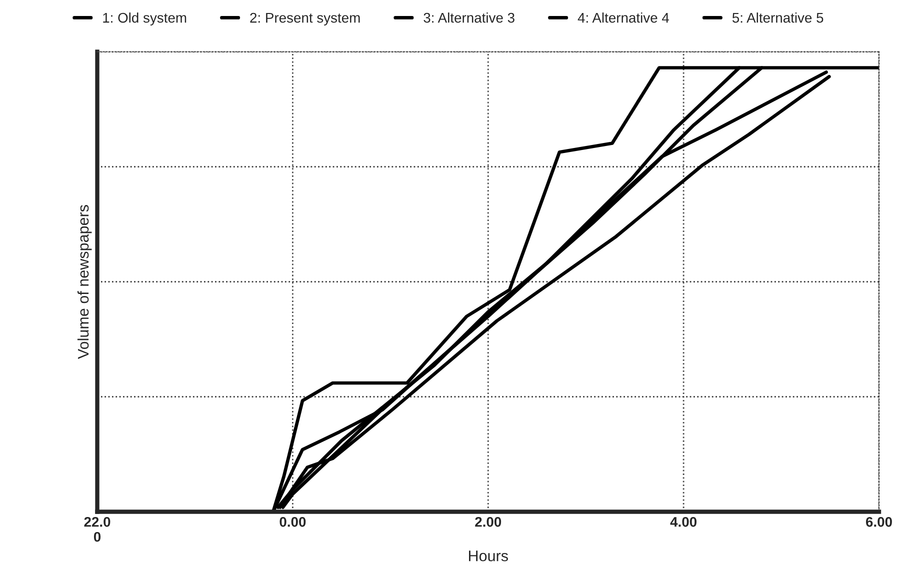 Image resolution: width=909 pixels, height=575 pixels. I want to click on x-tick-label: 6.00, so click(879, 521).